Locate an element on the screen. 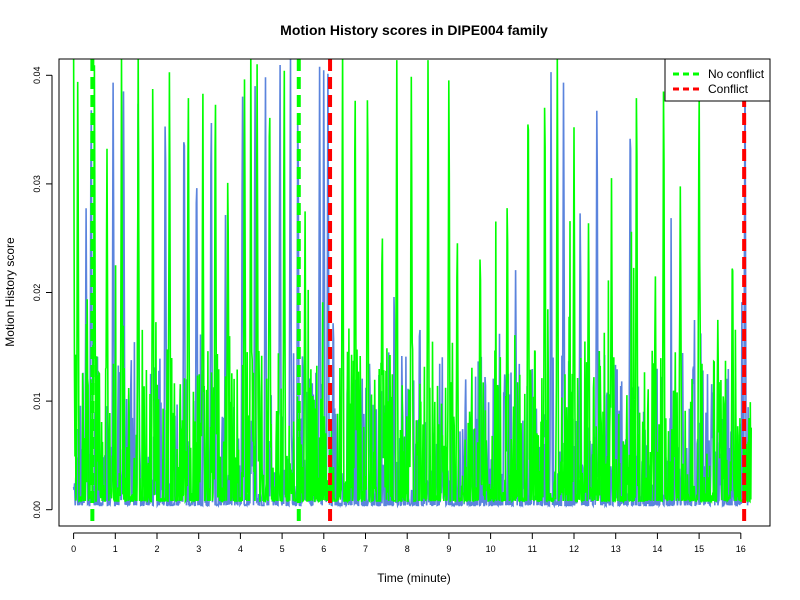 The image size is (800, 600). y-tick-label: 0.03 is located at coordinates (37, 184).